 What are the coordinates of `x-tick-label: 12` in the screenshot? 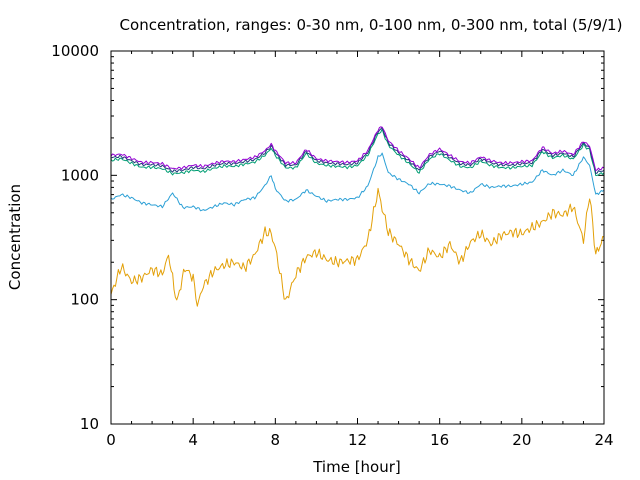 It's located at (357, 440).